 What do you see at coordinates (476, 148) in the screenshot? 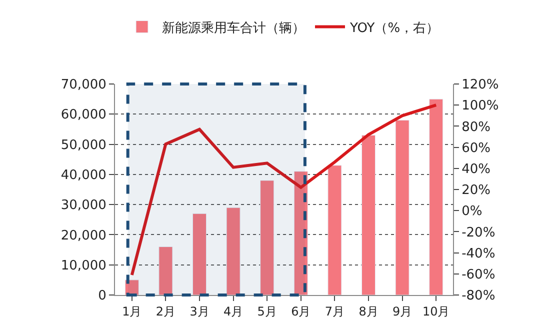
I see `y2-tick-label: 60%` at bounding box center [476, 148].